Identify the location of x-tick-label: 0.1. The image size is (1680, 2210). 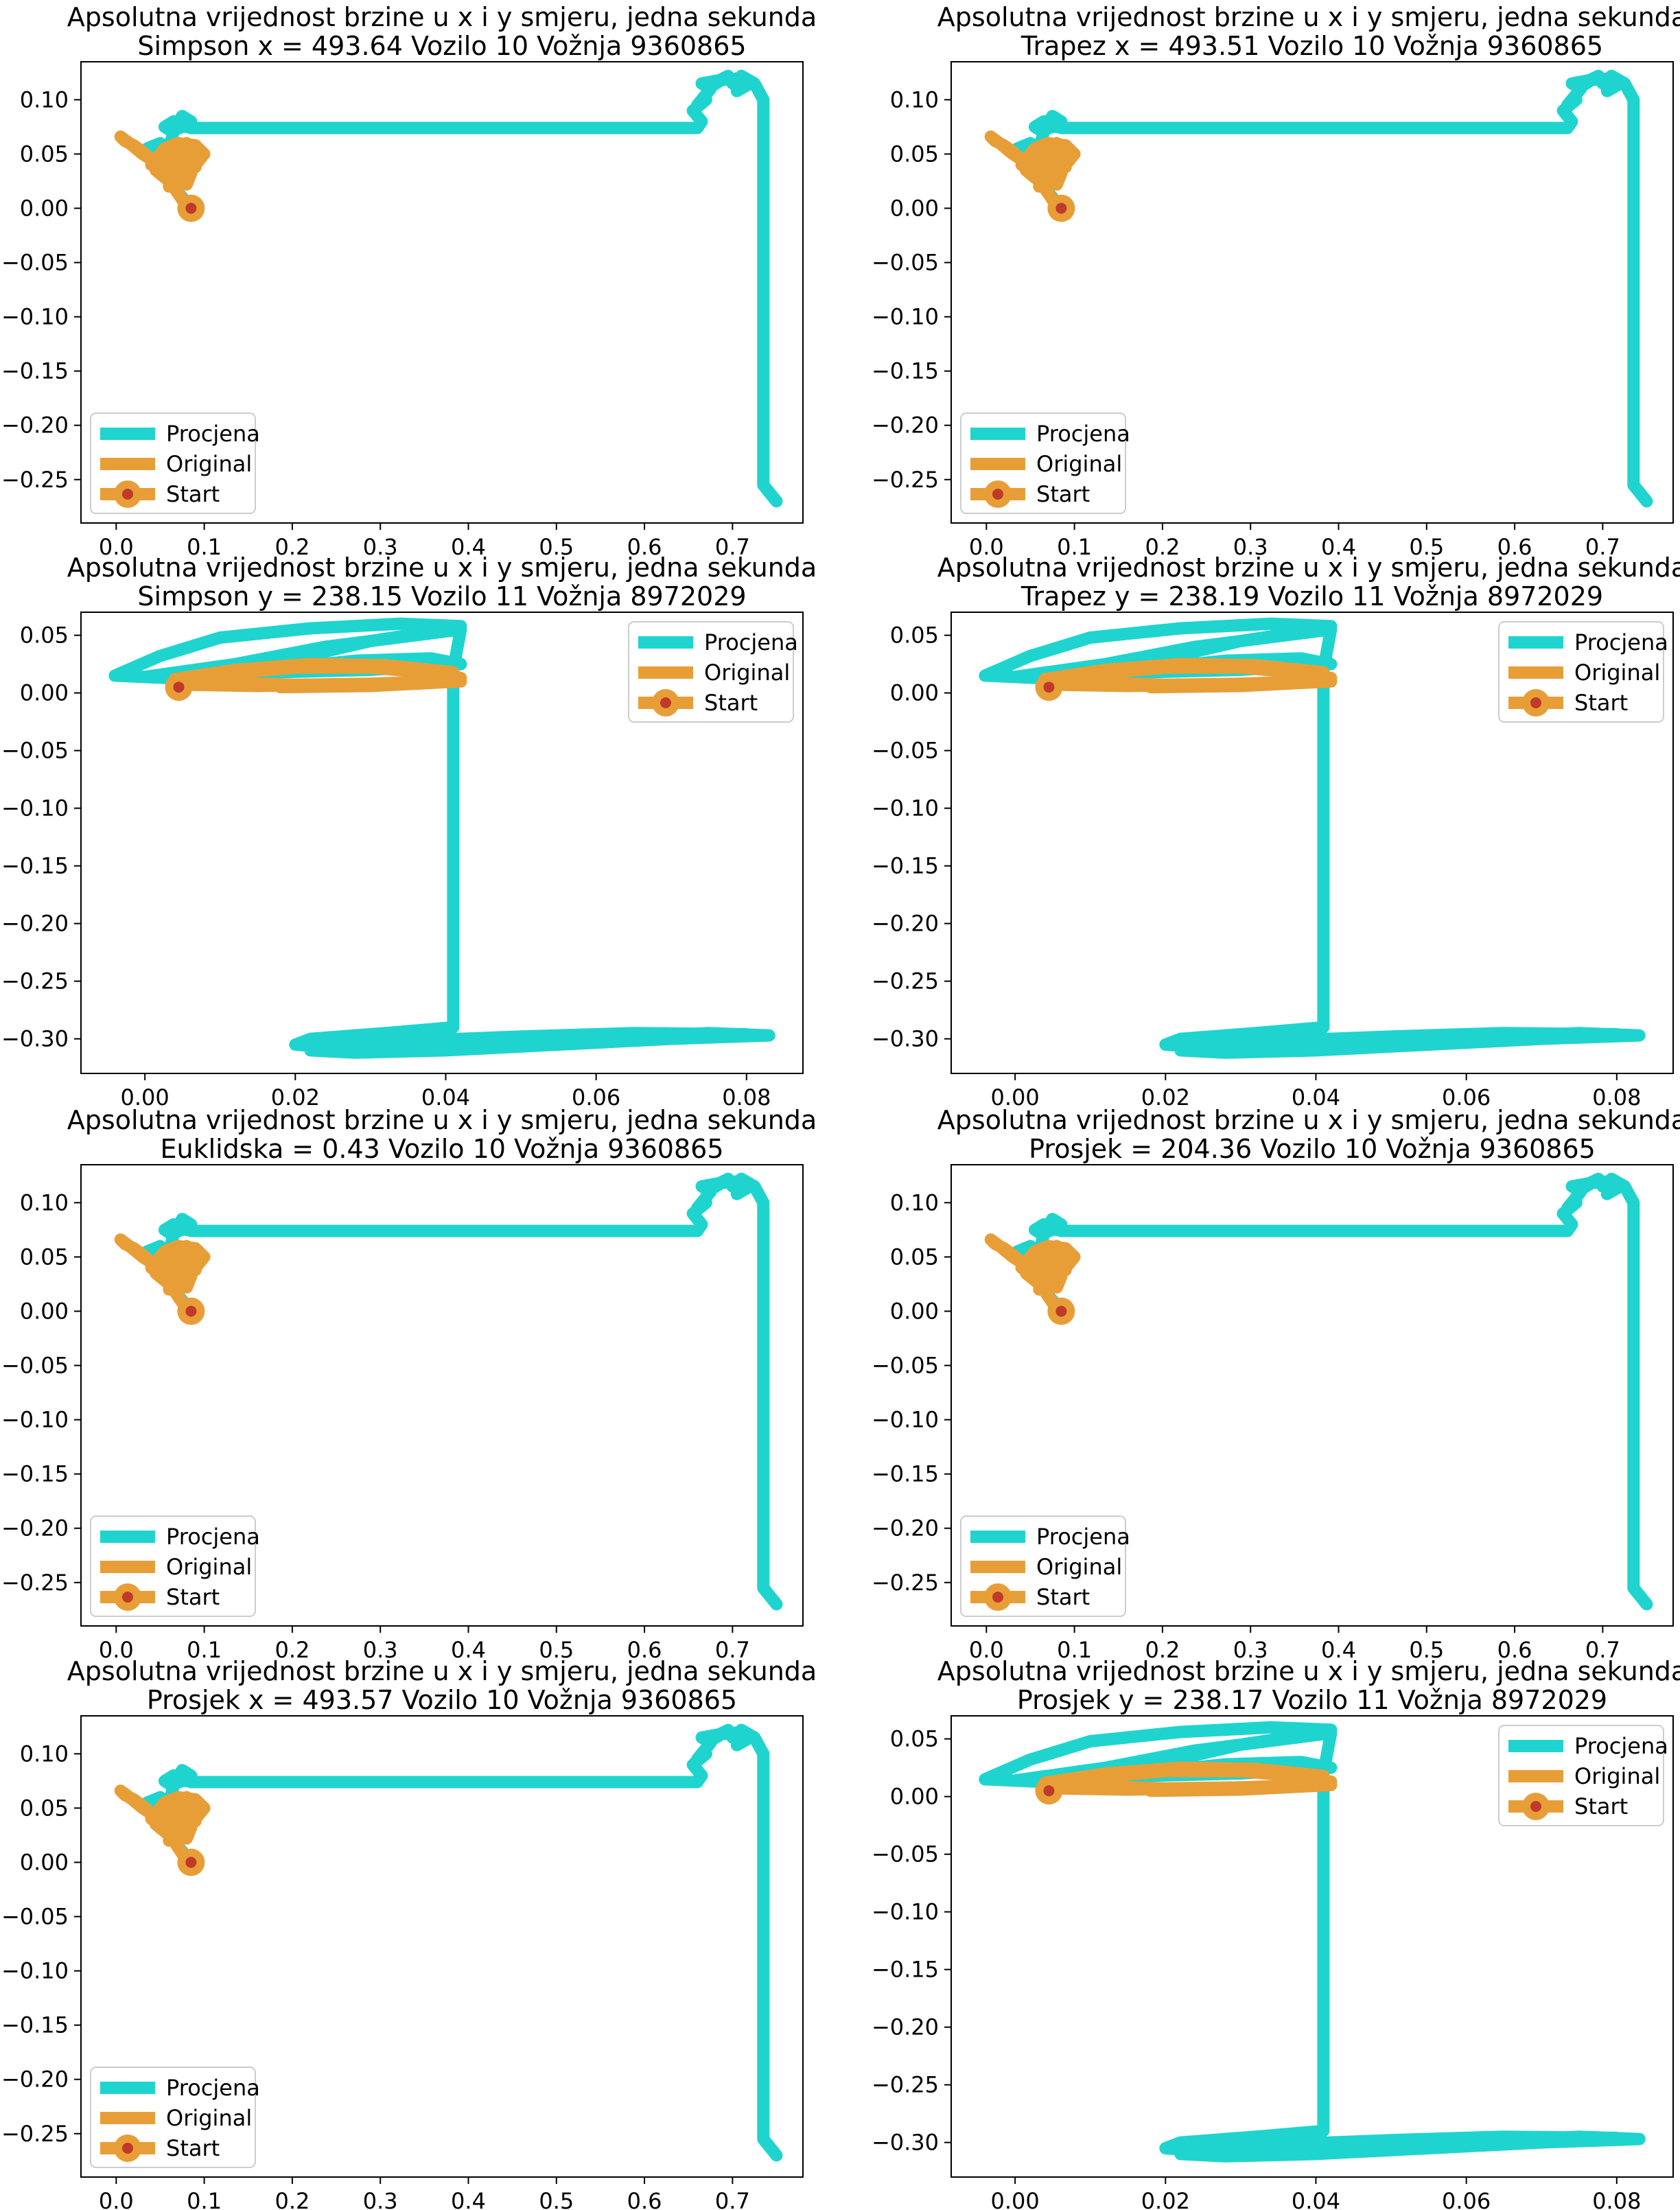
(204, 2199).